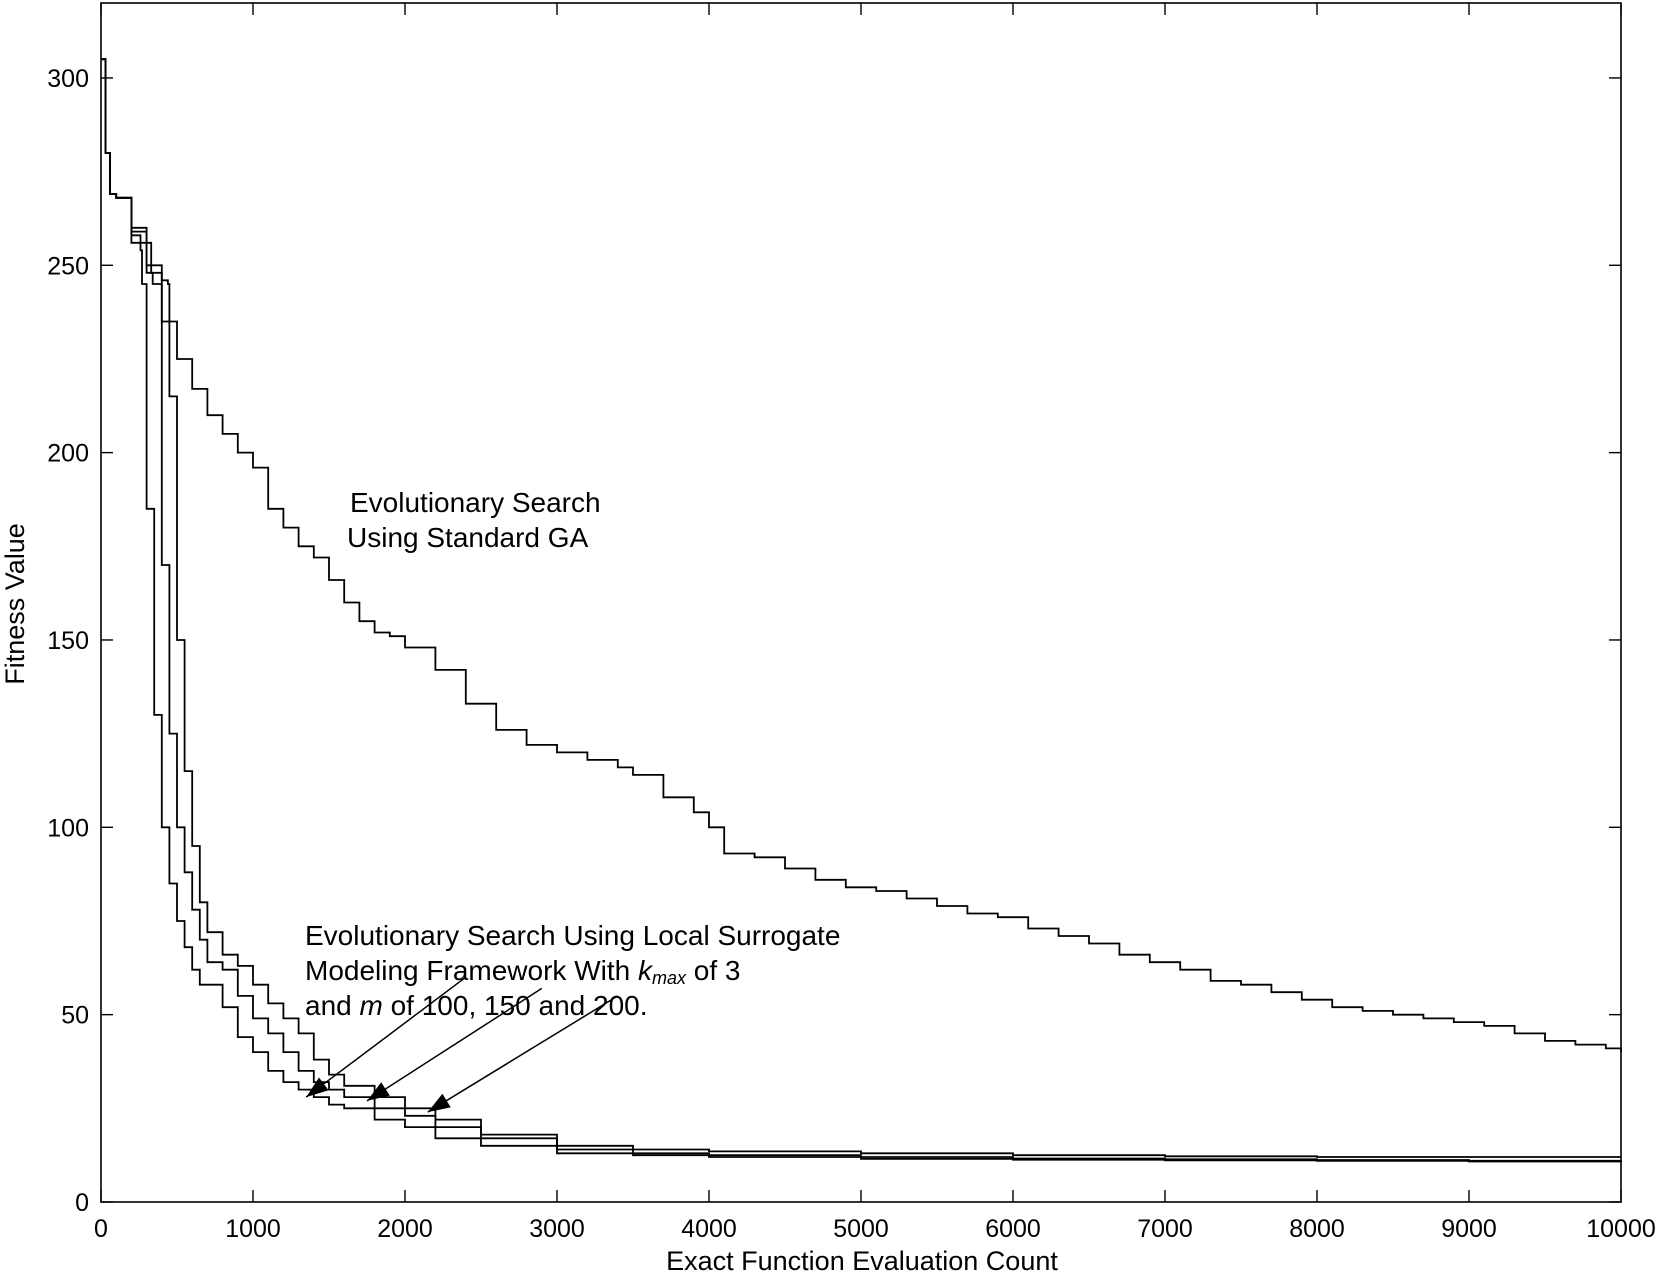 This screenshot has height=1283, width=1661. What do you see at coordinates (1621, 1229) in the screenshot?
I see `x-tick-label: 10000` at bounding box center [1621, 1229].